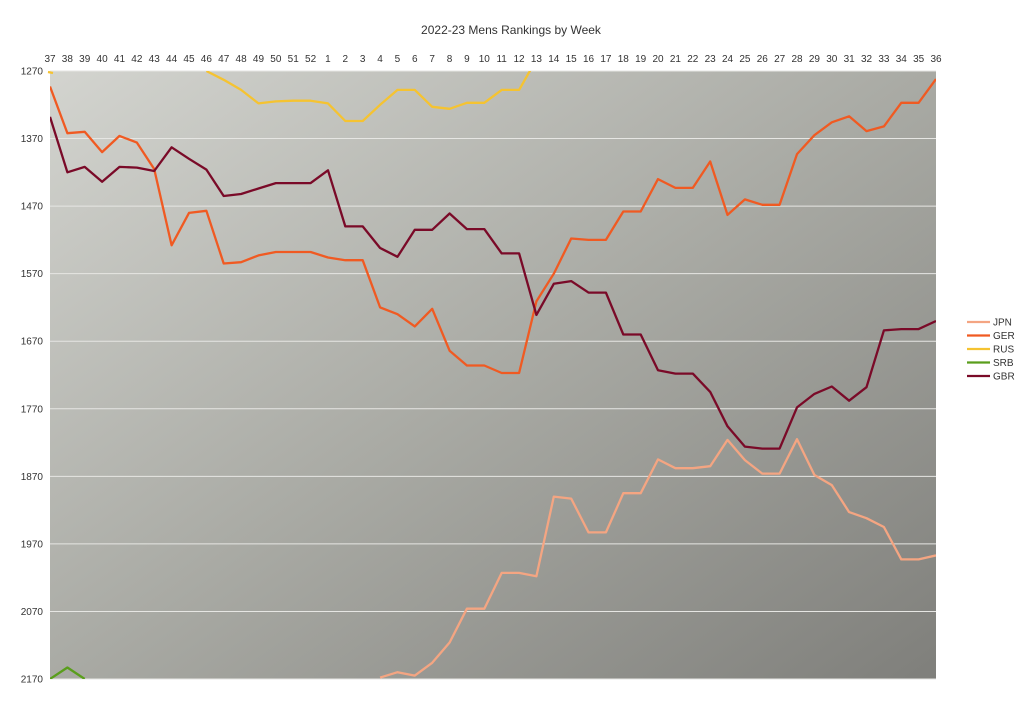  What do you see at coordinates (368, 97) in the screenshot?
I see `series-line-rus` at bounding box center [368, 97].